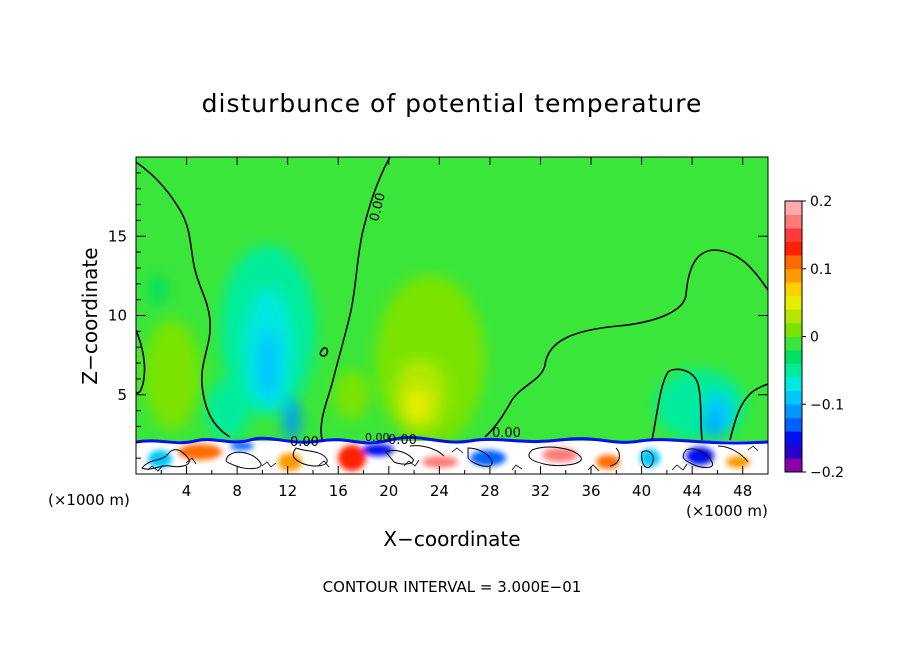 Image resolution: width=904 pixels, height=654 pixels. What do you see at coordinates (540, 491) in the screenshot?
I see `x-tick-label: 32` at bounding box center [540, 491].